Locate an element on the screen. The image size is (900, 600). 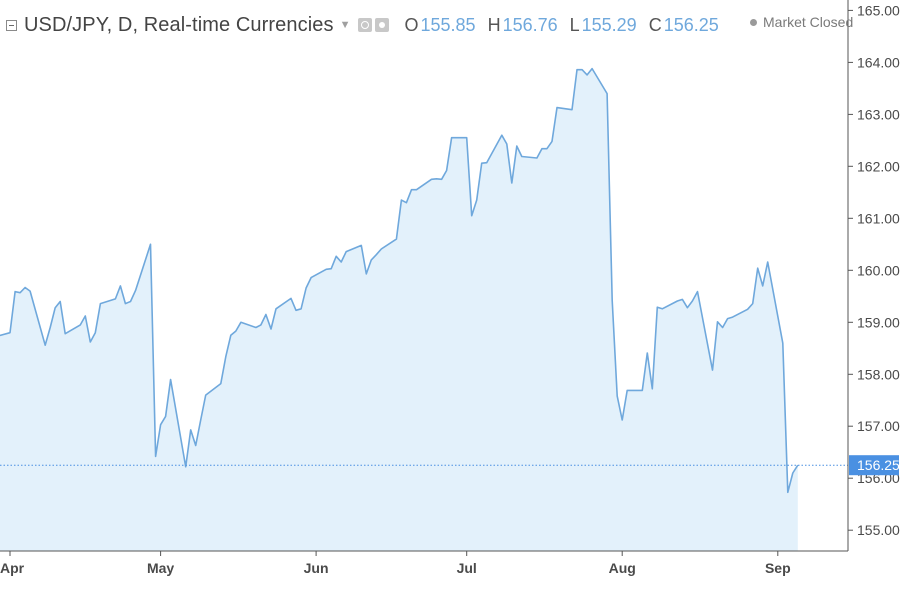
eye-icon is located at coordinates (365, 25).